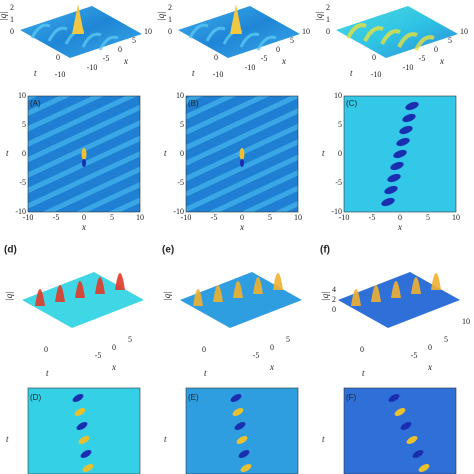 This screenshot has height=474, width=474. Describe the element at coordinates (193, 397) in the screenshot. I see `panel-label: (E)` at that location.